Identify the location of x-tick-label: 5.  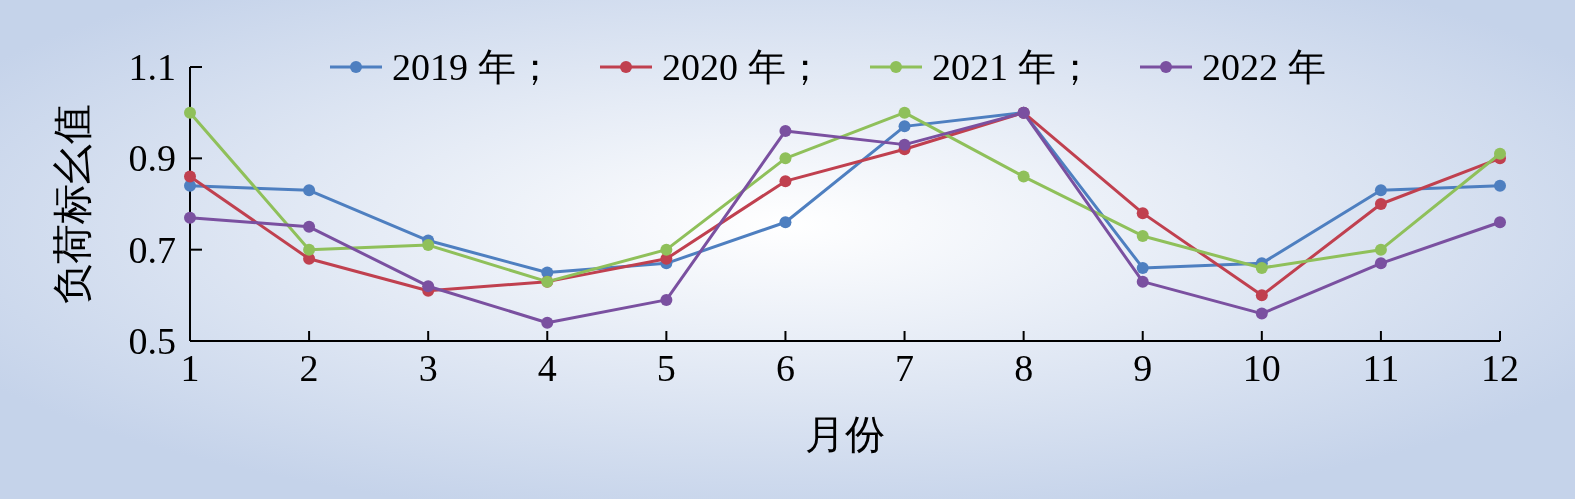
(666, 368).